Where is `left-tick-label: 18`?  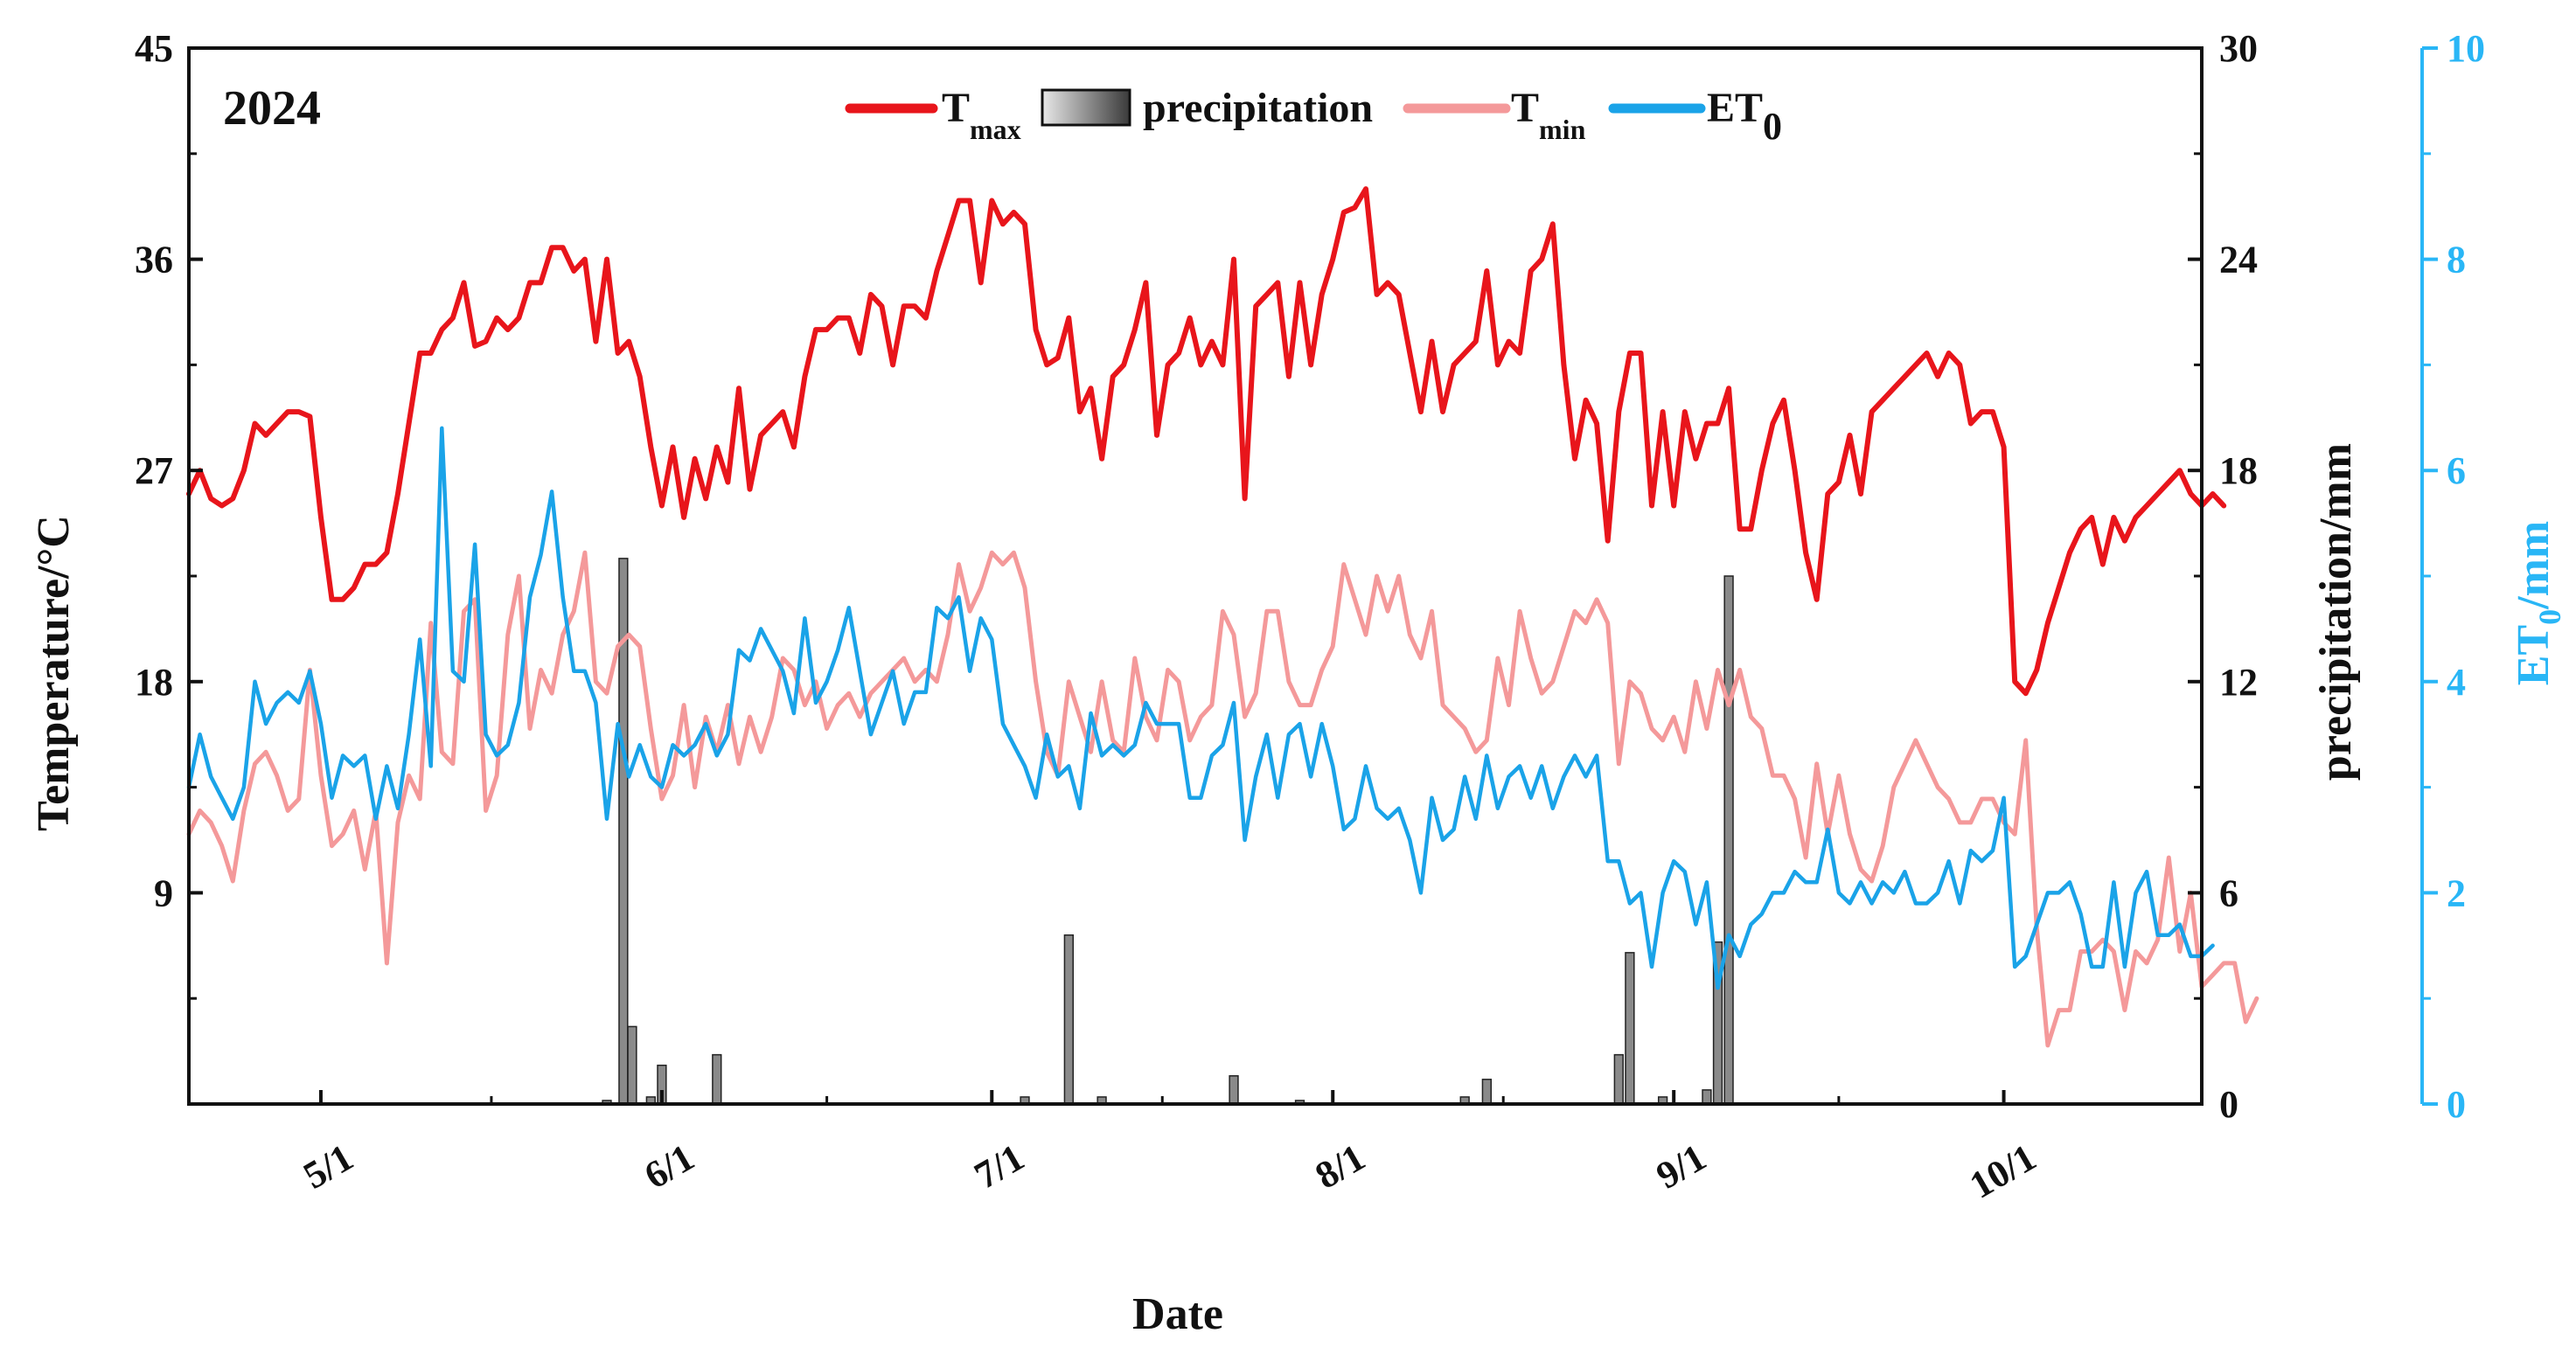
left-tick-label: 18 is located at coordinates (154, 682).